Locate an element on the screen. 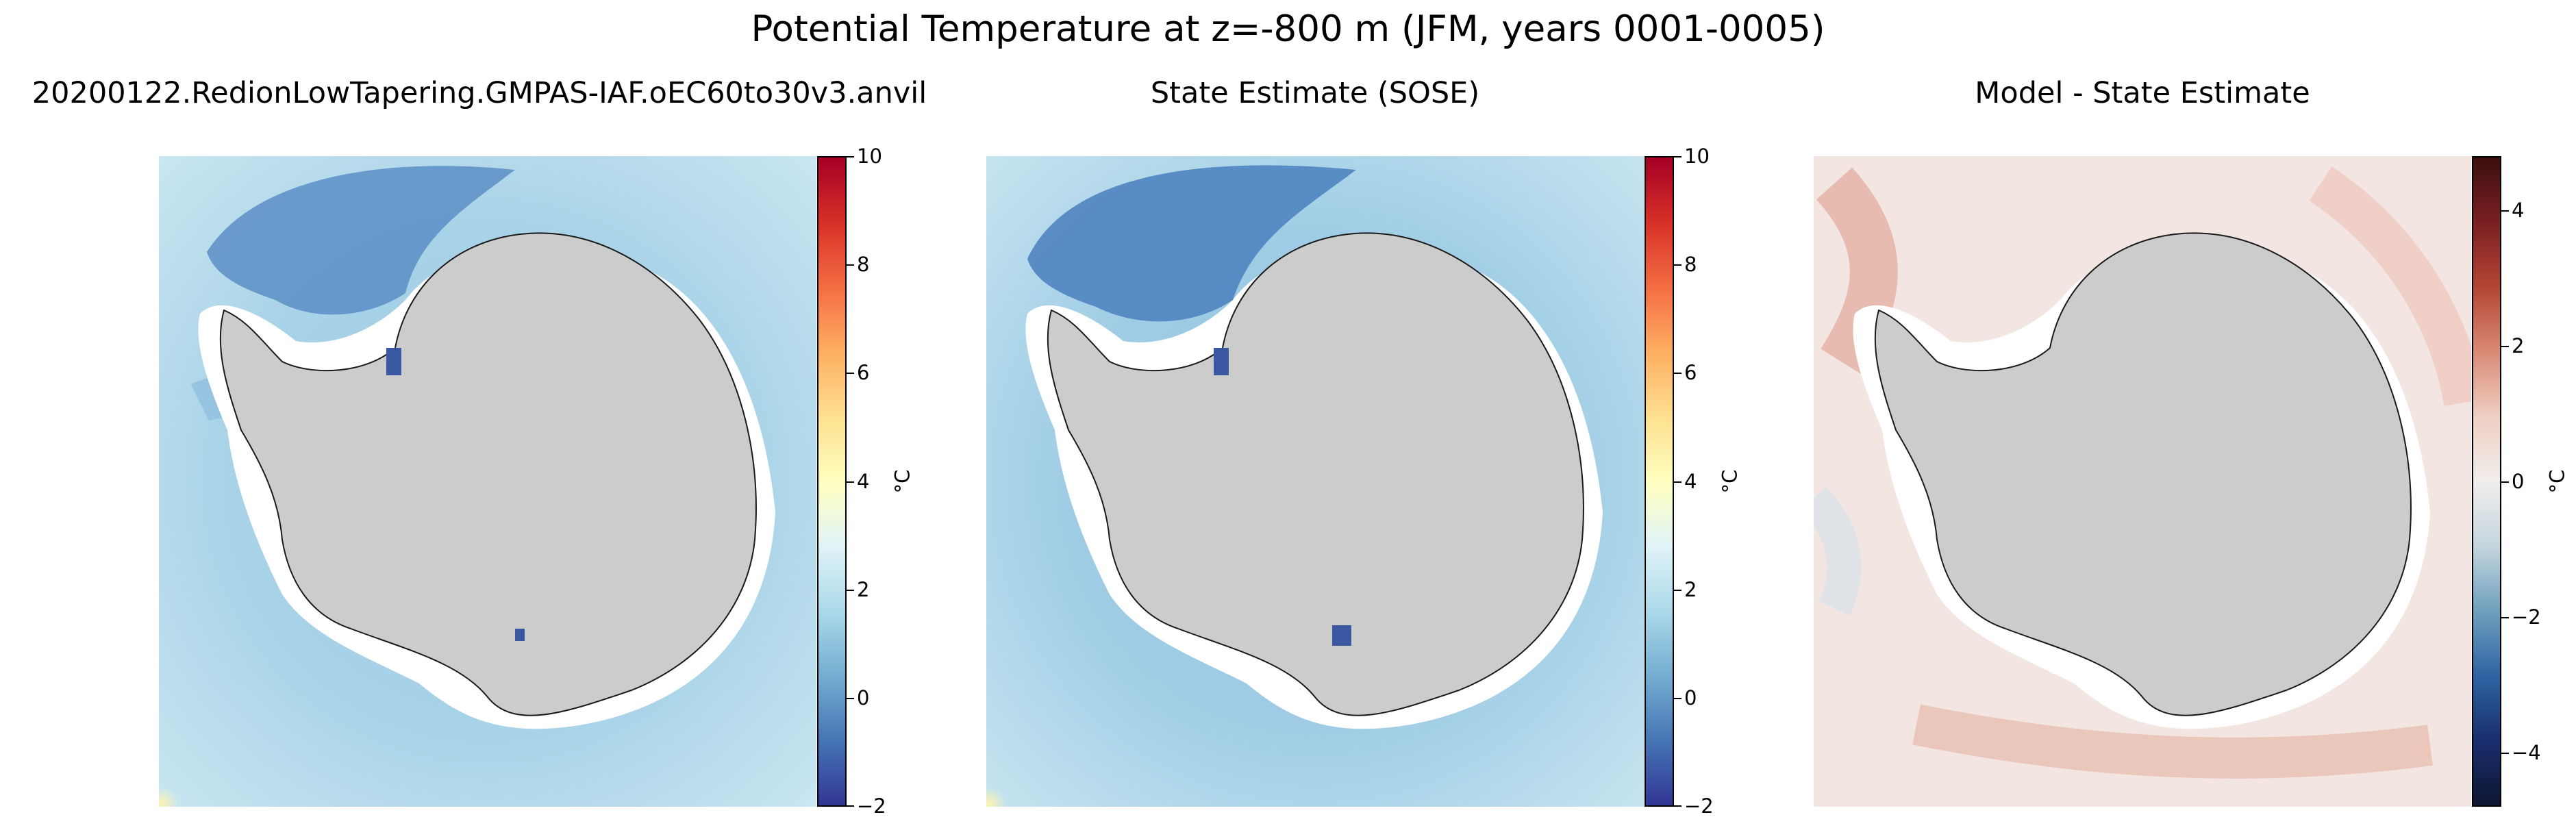 The height and width of the screenshot is (830, 2576). panel-2-tick: 2 is located at coordinates (1690, 589).